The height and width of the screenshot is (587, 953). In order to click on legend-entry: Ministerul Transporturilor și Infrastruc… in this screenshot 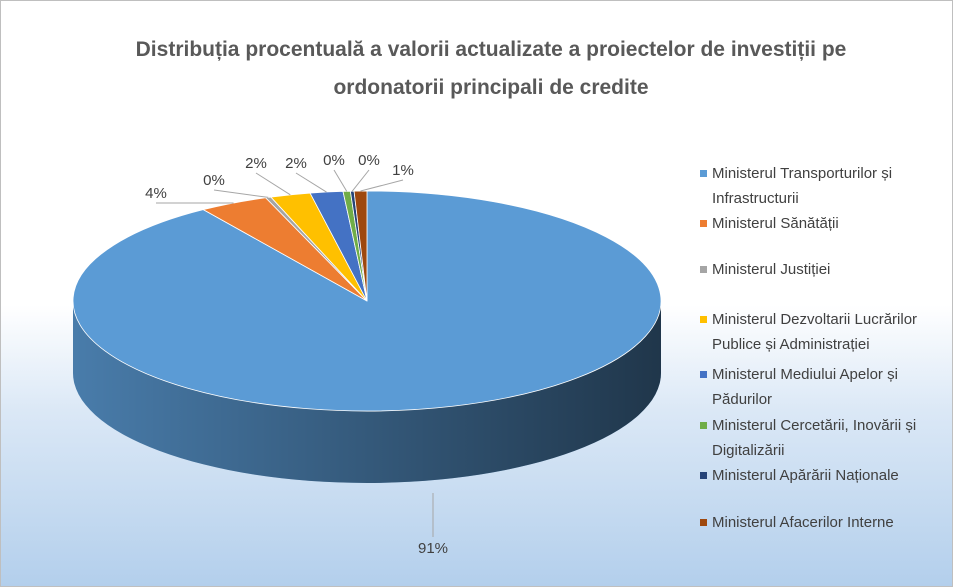, I will do `click(823, 186)`.